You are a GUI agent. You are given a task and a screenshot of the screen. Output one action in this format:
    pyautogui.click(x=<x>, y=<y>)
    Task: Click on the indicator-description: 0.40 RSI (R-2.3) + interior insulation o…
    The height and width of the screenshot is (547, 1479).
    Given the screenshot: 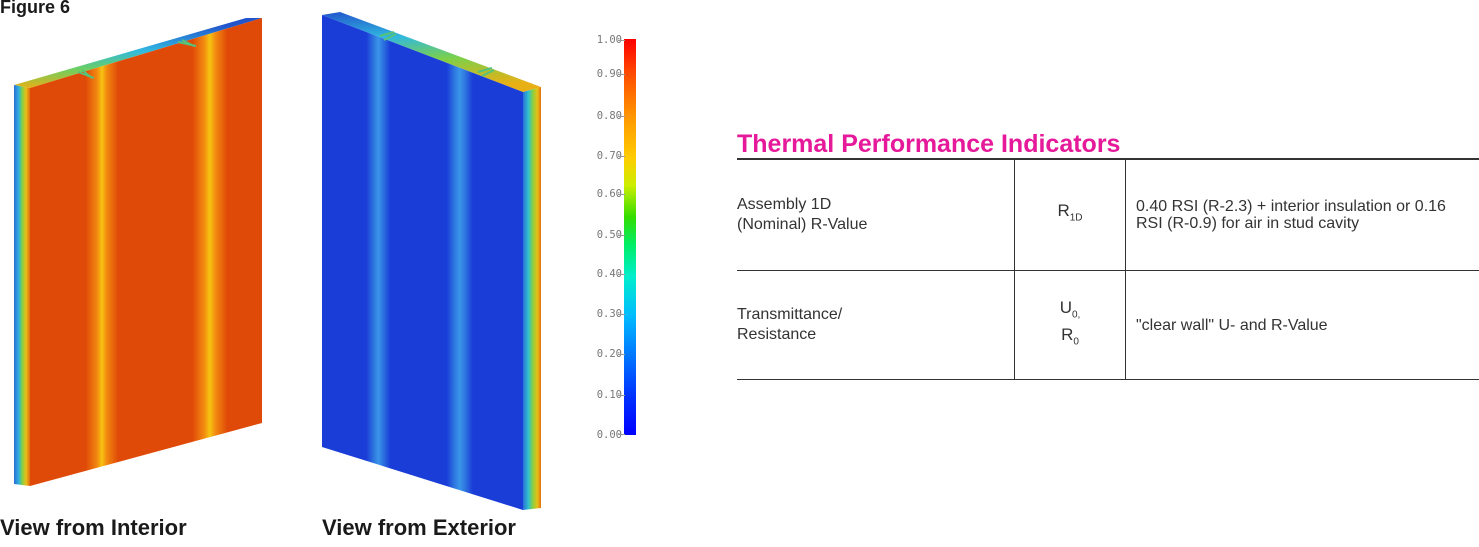 What is the action you would take?
    pyautogui.click(x=1302, y=214)
    